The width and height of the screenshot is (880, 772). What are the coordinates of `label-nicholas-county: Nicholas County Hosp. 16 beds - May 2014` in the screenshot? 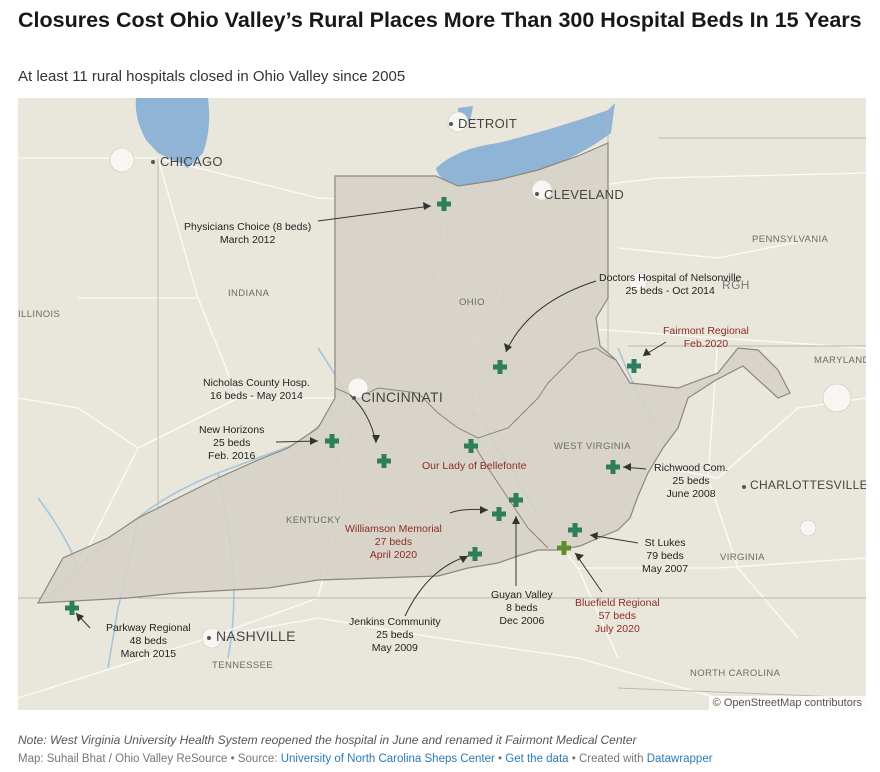 It's located at (256, 389).